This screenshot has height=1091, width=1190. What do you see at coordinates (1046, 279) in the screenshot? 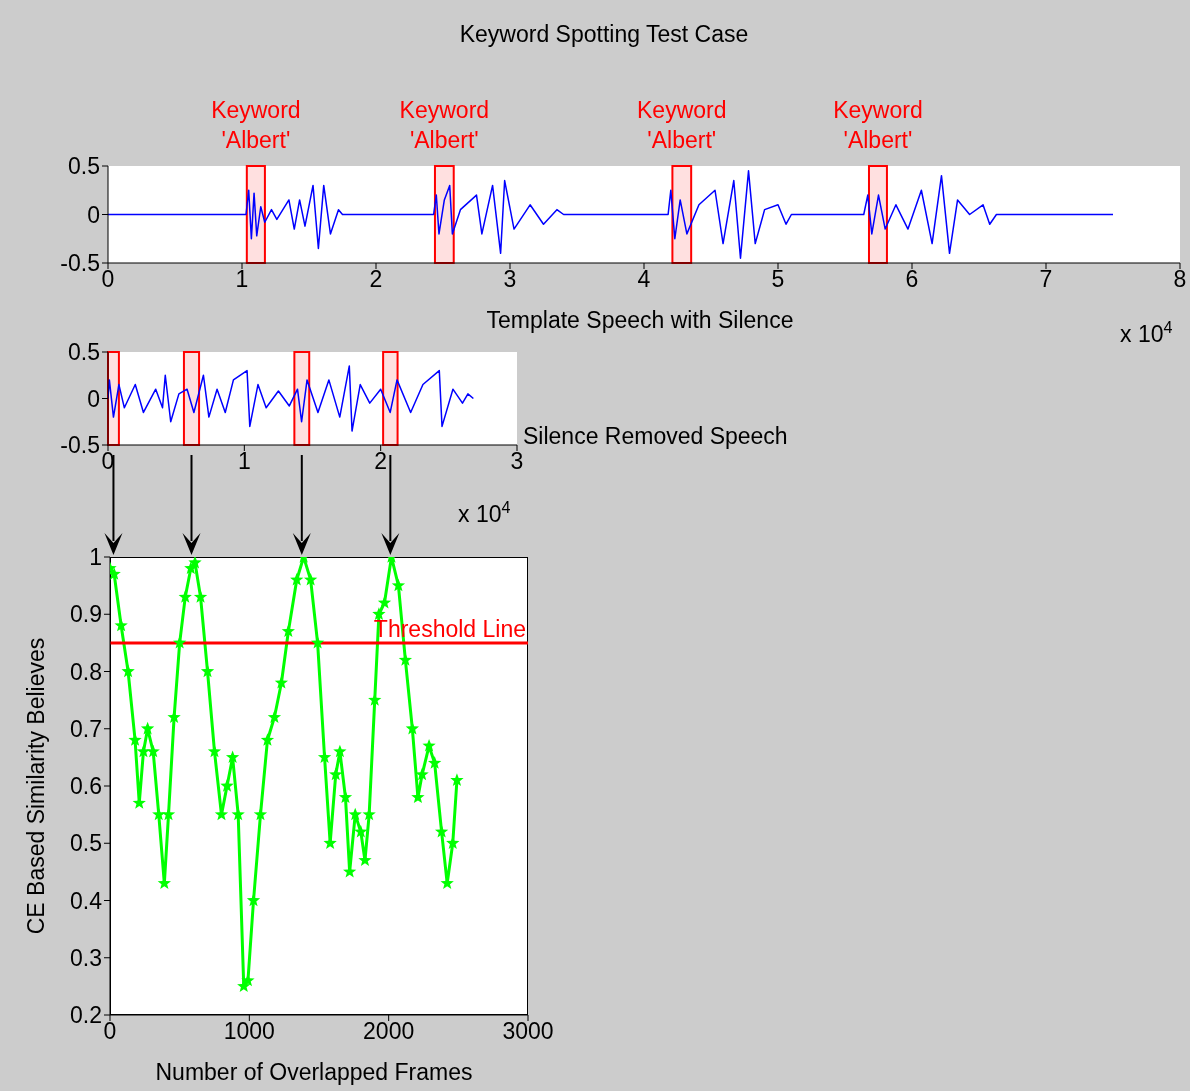
I see `x-tick-label: 7` at bounding box center [1046, 279].